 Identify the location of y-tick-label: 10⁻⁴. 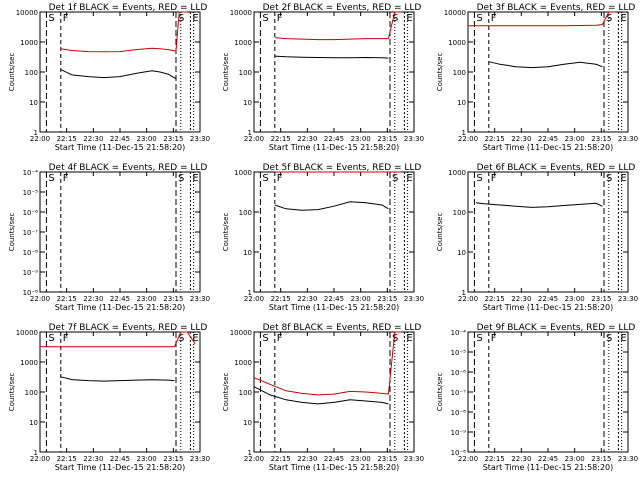
(459, 333).